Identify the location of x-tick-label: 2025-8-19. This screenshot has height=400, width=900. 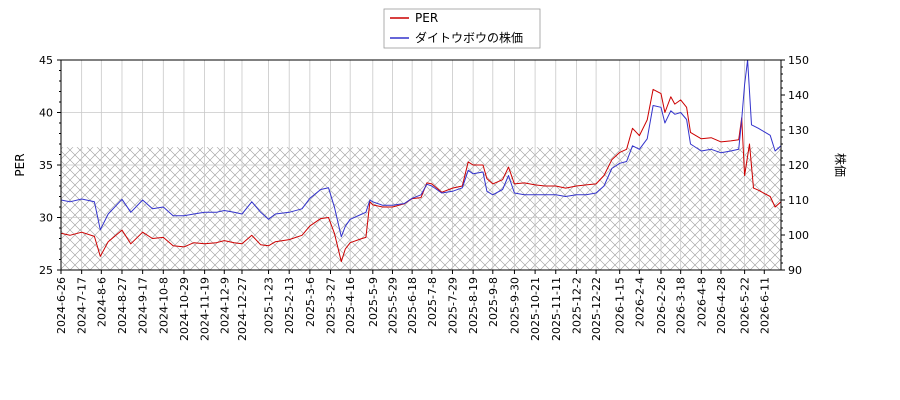
(473, 305).